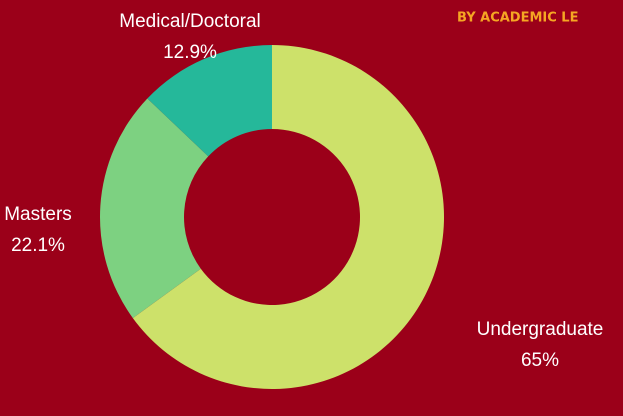 The image size is (623, 416). I want to click on slice-value-label: 65%, so click(540, 360).